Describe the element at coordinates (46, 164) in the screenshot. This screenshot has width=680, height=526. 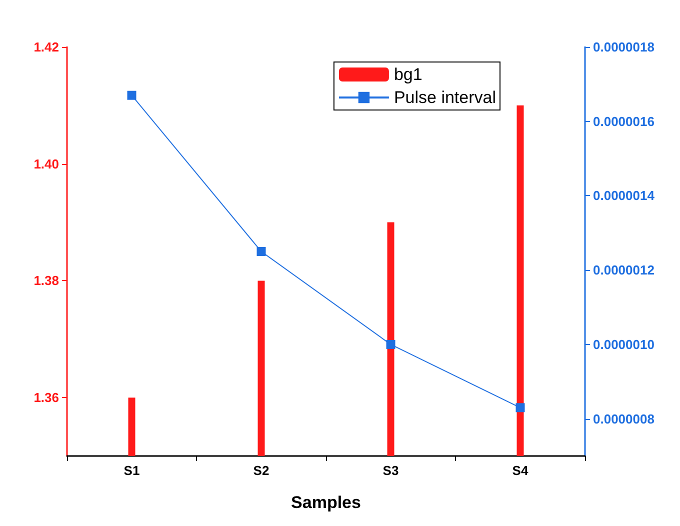
I see `y-tick-label: 1.40` at that location.